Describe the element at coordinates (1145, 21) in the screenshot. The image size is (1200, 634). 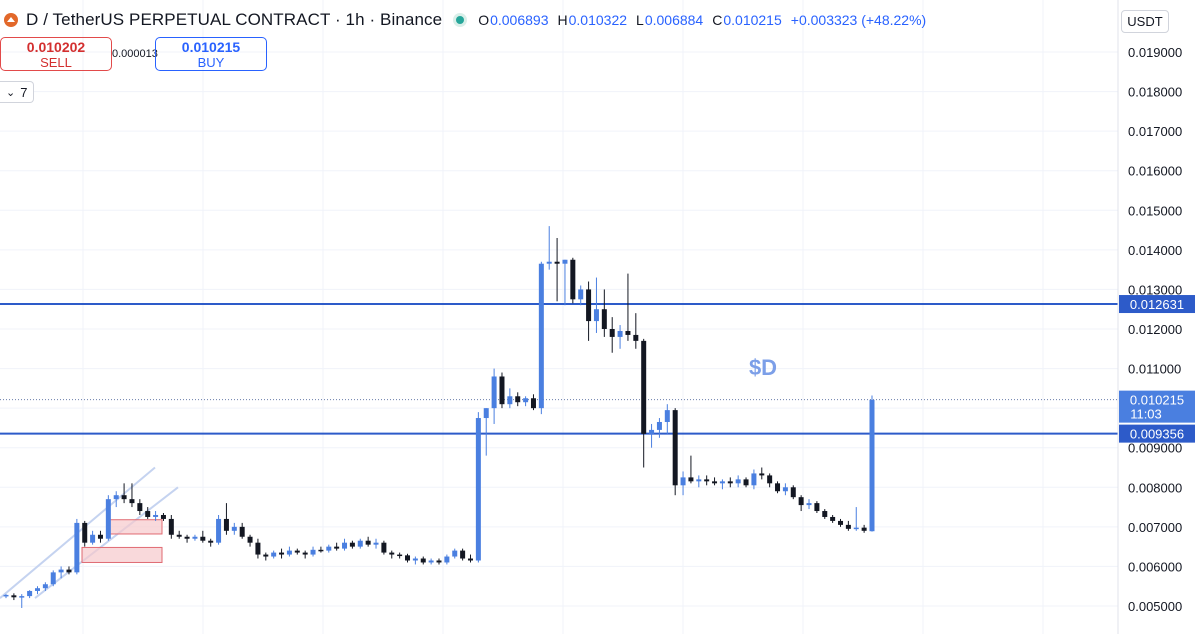
I see `currency-selector: USDT` at that location.